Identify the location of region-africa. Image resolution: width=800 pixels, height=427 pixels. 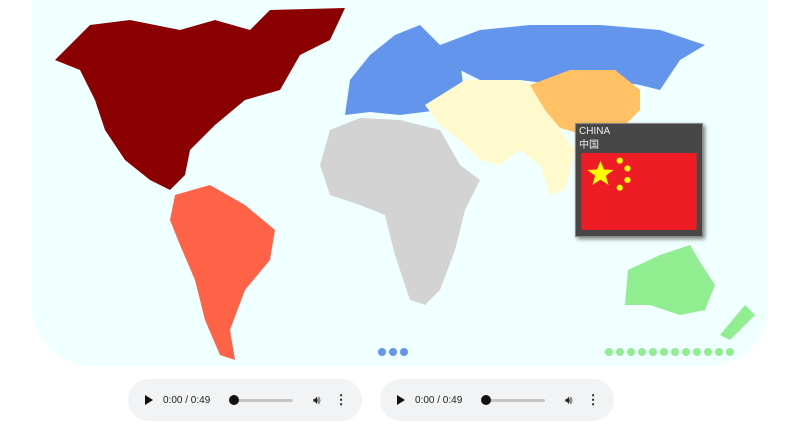
(400, 211).